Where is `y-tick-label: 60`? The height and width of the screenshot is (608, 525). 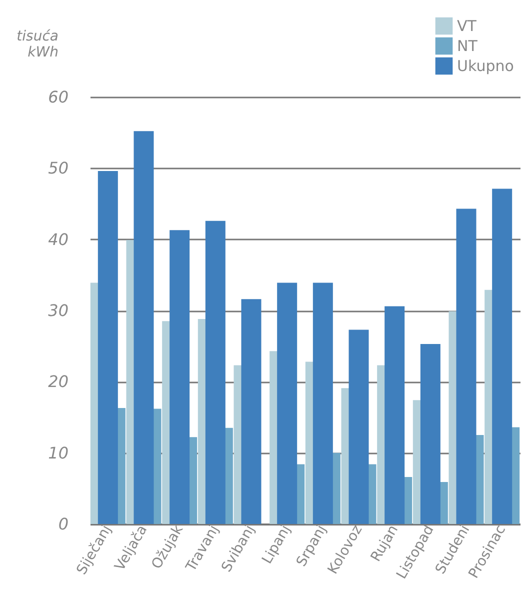 y-tick-label: 60 is located at coordinates (58, 97).